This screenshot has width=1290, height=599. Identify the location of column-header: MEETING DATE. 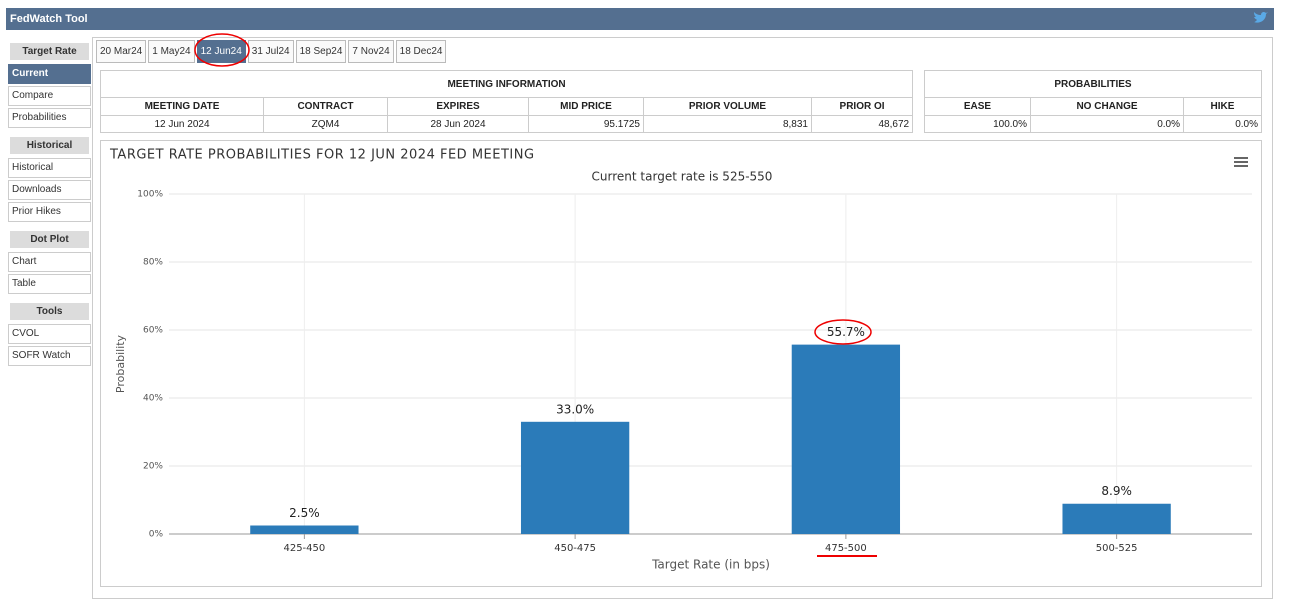
(182, 106).